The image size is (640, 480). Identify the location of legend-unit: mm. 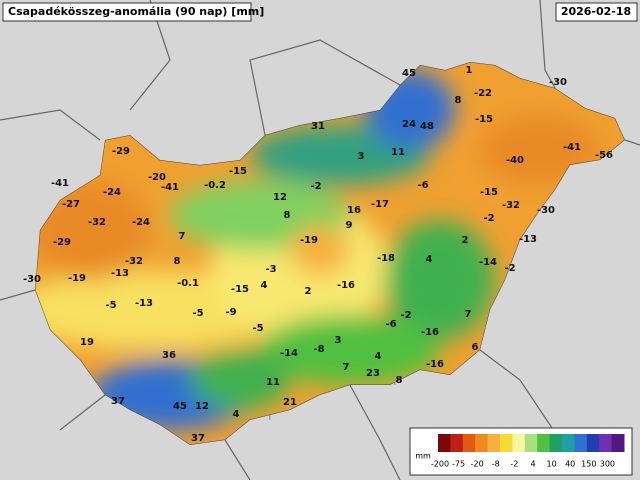
(423, 456).